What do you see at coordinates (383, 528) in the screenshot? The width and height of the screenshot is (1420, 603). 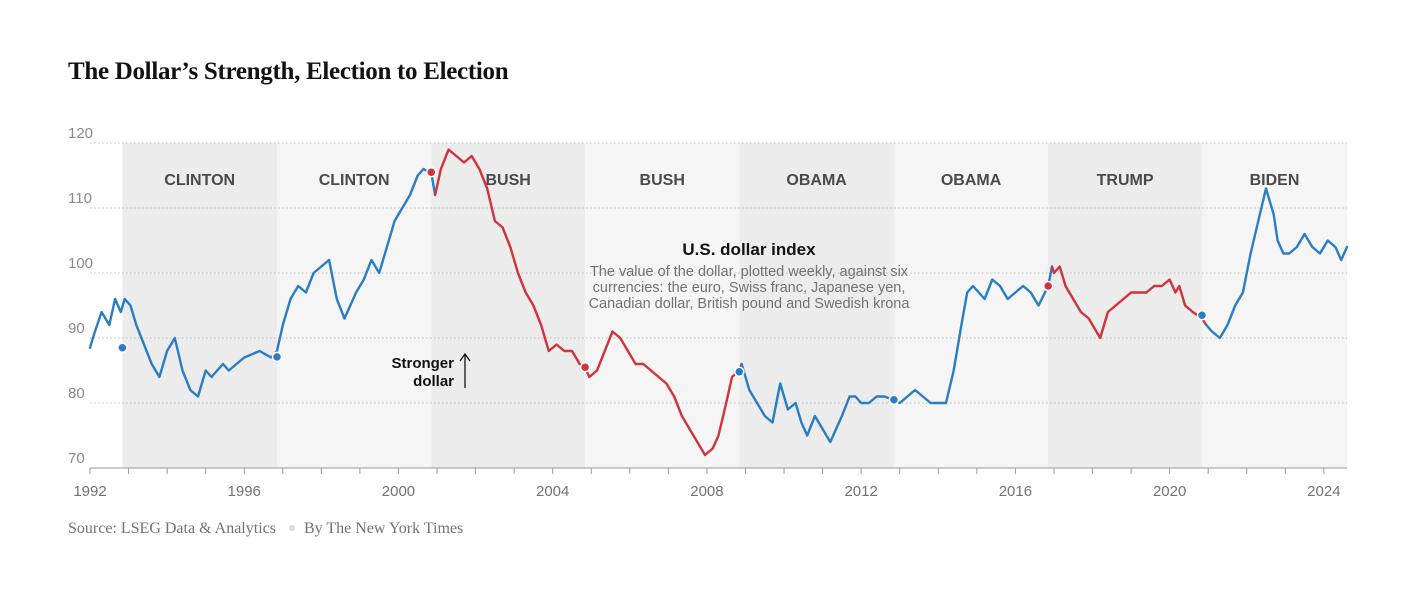 I see `credit-text: By The New York Times` at bounding box center [383, 528].